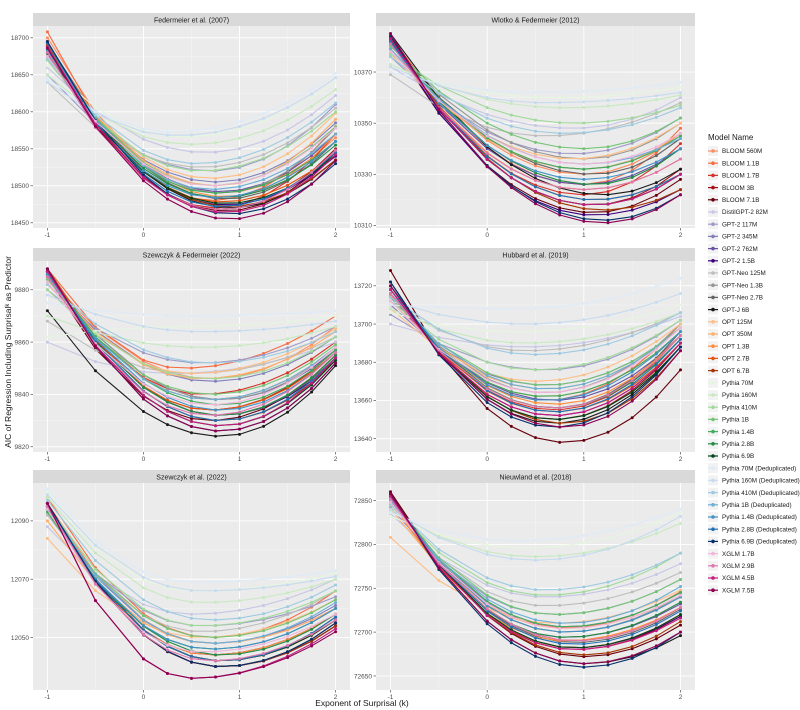 This screenshot has width=800, height=710. What do you see at coordinates (738, 566) in the screenshot?
I see `legend-label: XGLM 2.9B` at bounding box center [738, 566].